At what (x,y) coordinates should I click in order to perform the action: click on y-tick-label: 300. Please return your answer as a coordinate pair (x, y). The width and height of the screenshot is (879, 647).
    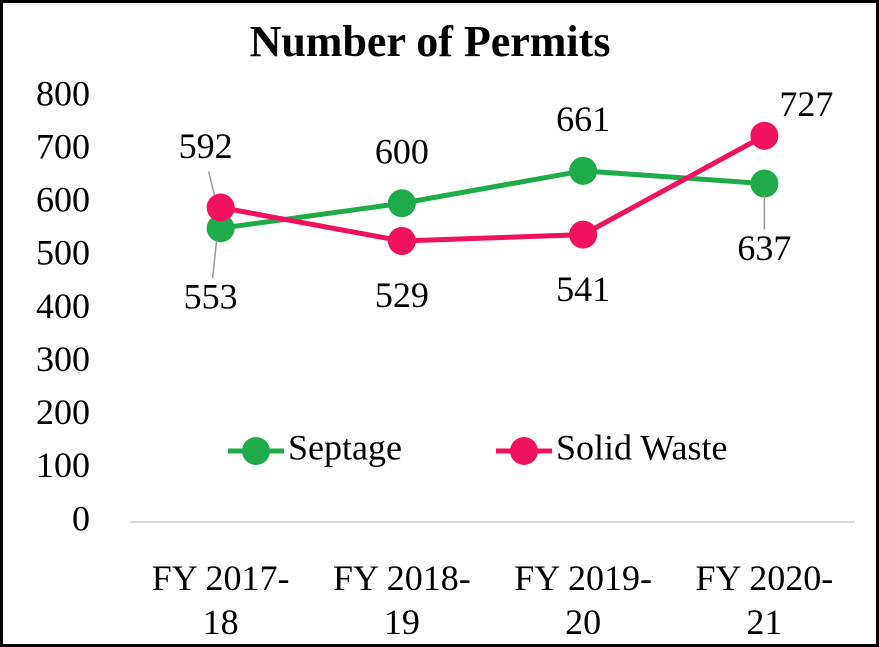
    Looking at the image, I should click on (63, 359).